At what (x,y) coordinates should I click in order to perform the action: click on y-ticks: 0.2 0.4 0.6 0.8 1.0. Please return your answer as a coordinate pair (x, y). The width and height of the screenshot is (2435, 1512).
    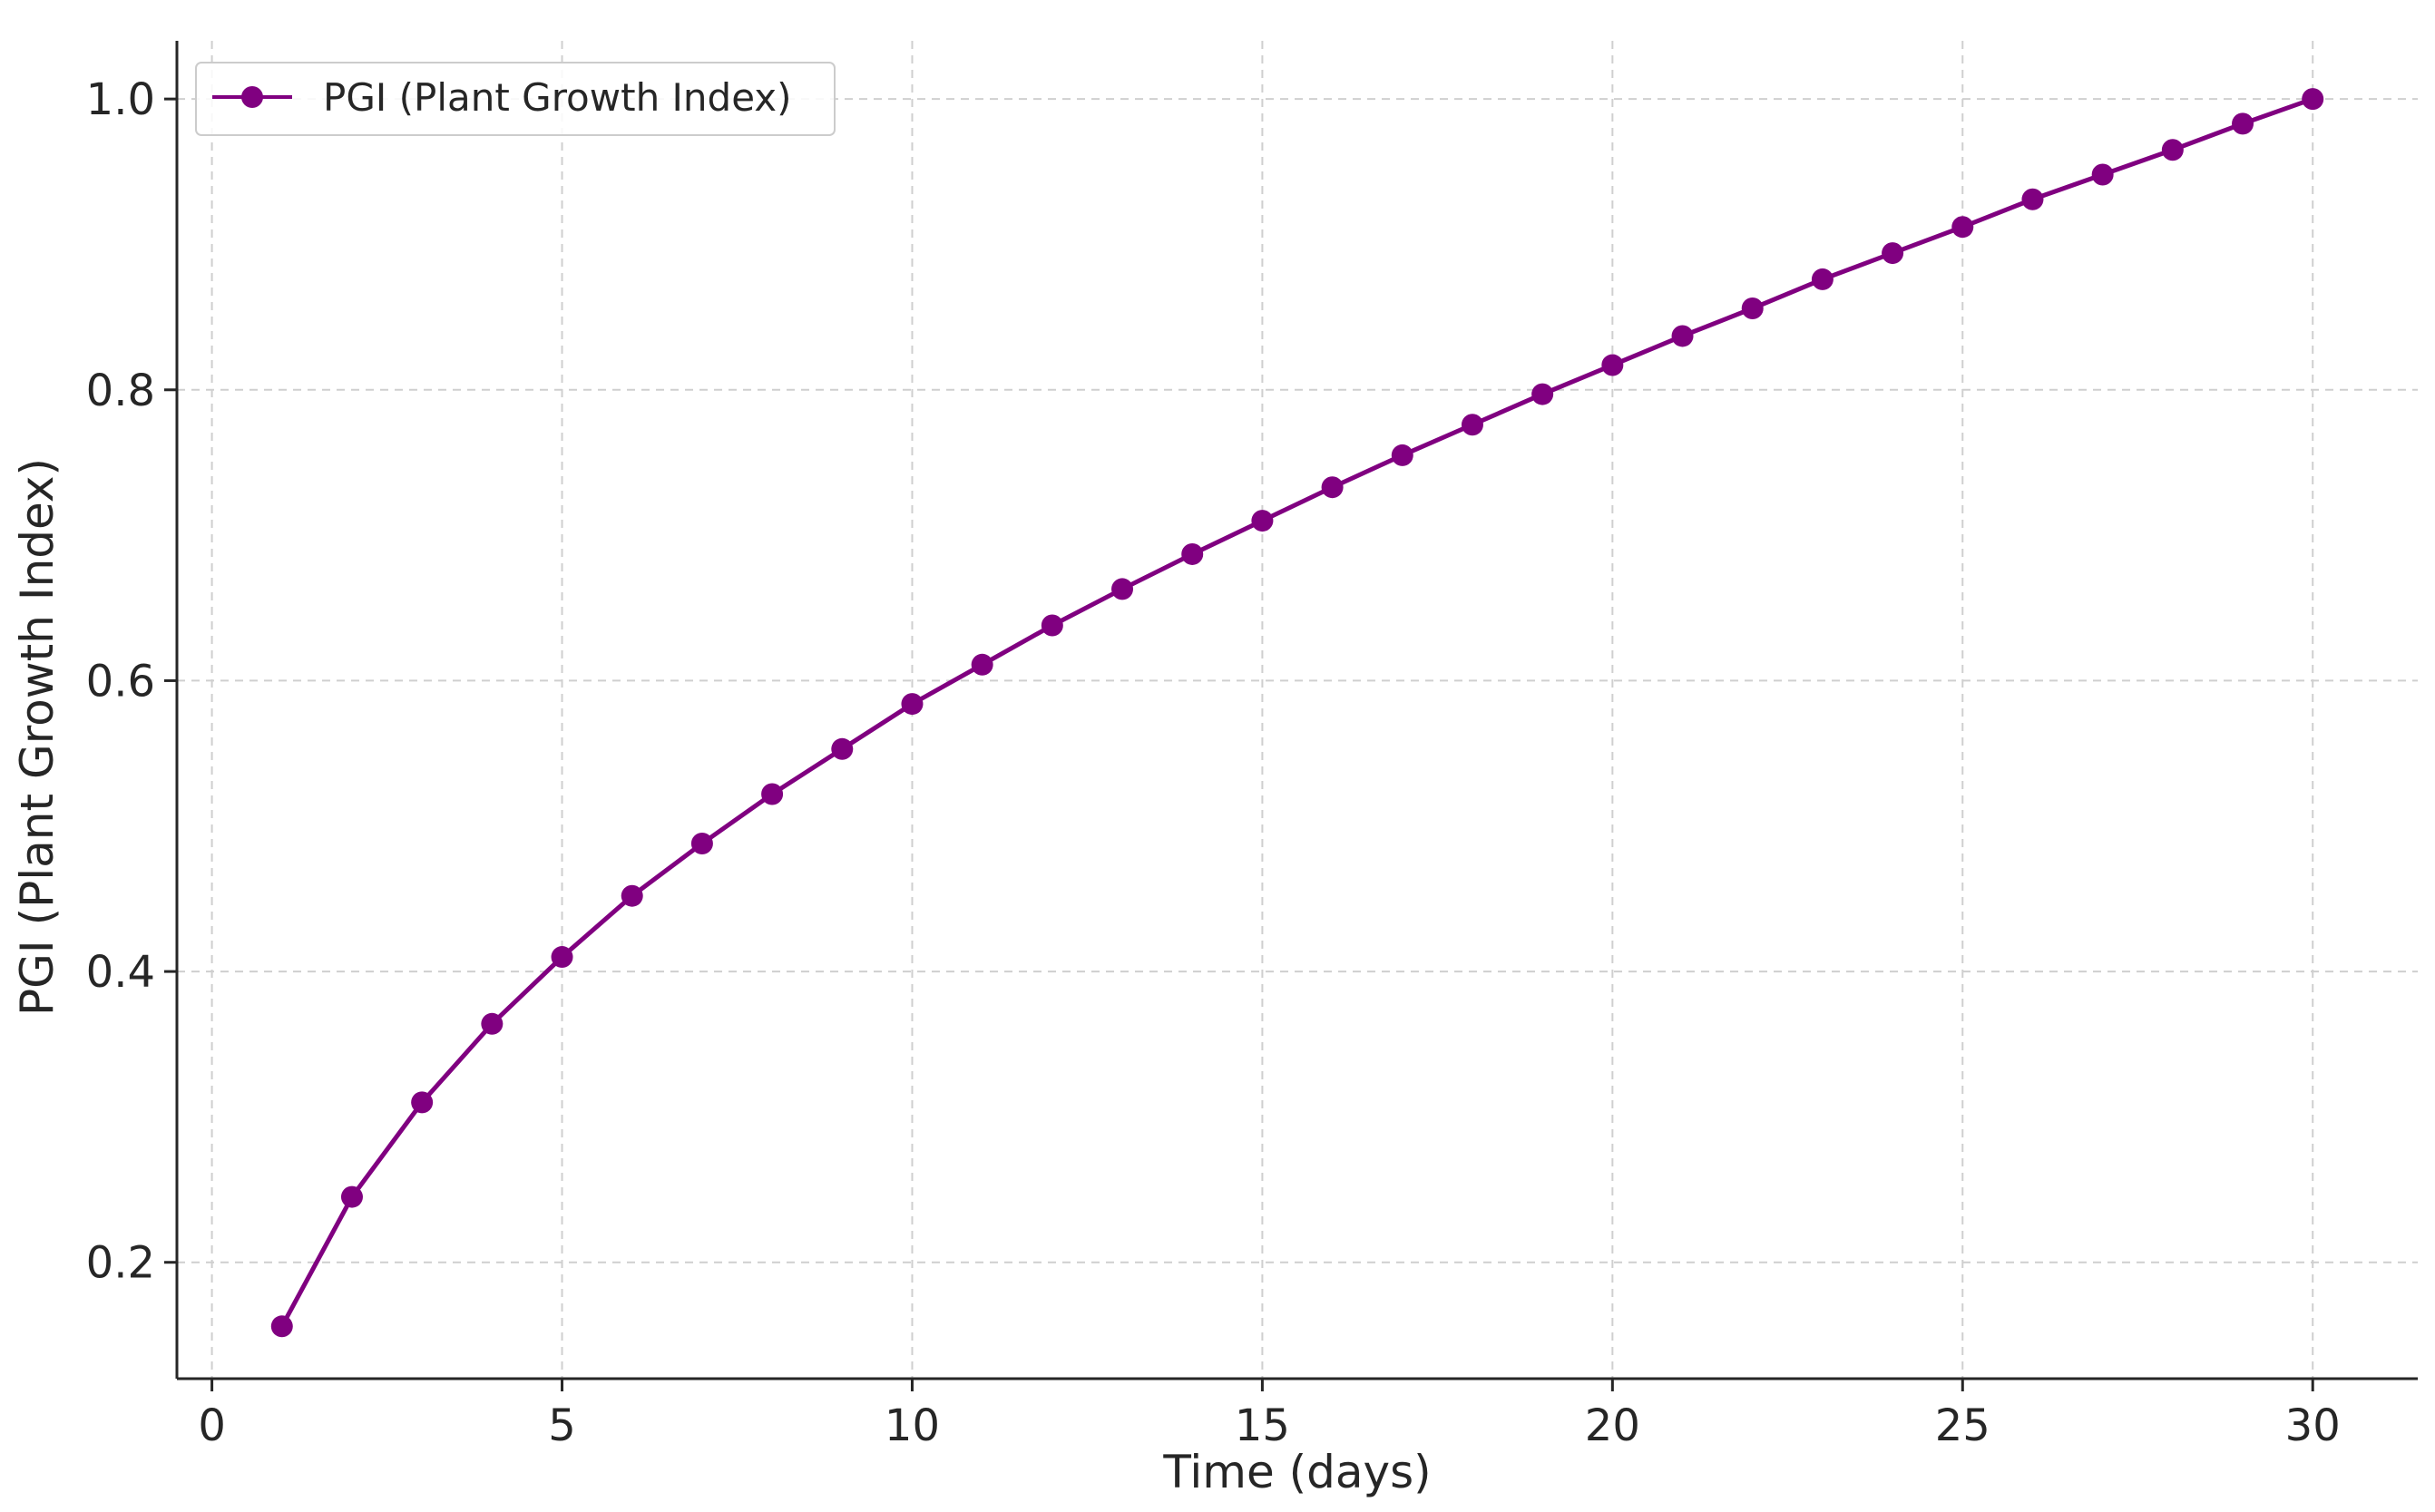
    Looking at the image, I should click on (131, 681).